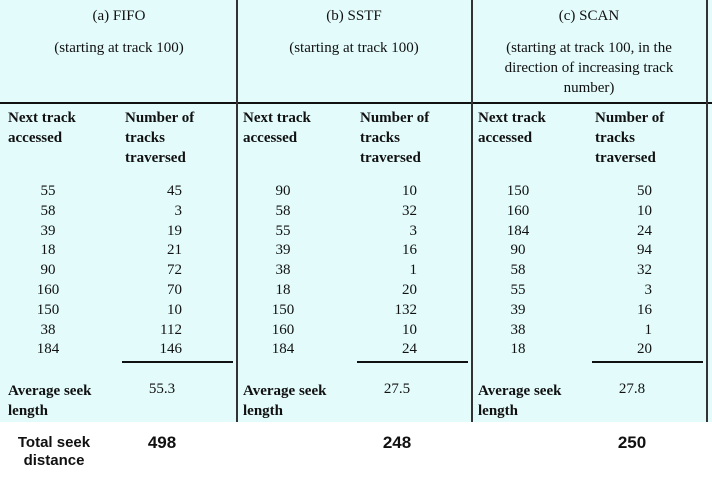 The height and width of the screenshot is (484, 712). Describe the element at coordinates (174, 290) in the screenshot. I see `traversed-cell: 70` at that location.